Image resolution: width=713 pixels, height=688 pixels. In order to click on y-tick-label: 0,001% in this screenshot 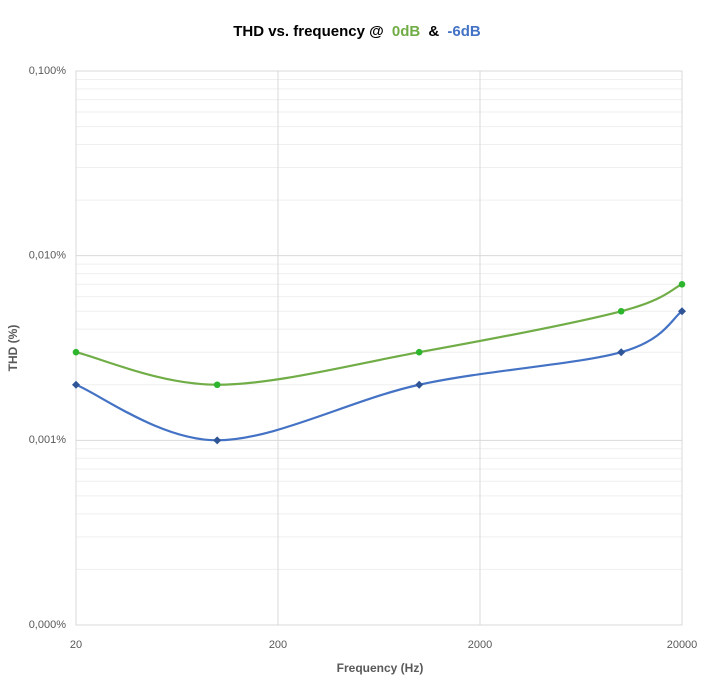, I will do `click(48, 440)`.